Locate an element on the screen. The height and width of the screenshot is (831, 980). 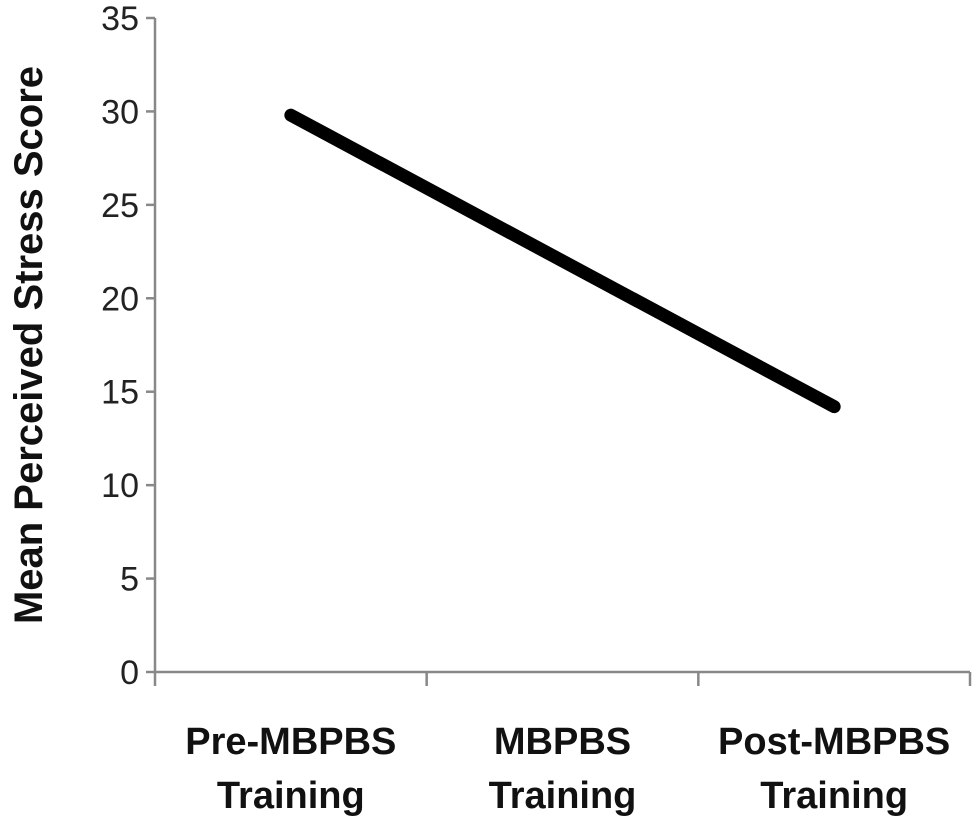
x-category-label-line: Pre-MBPBS is located at coordinates (290, 742).